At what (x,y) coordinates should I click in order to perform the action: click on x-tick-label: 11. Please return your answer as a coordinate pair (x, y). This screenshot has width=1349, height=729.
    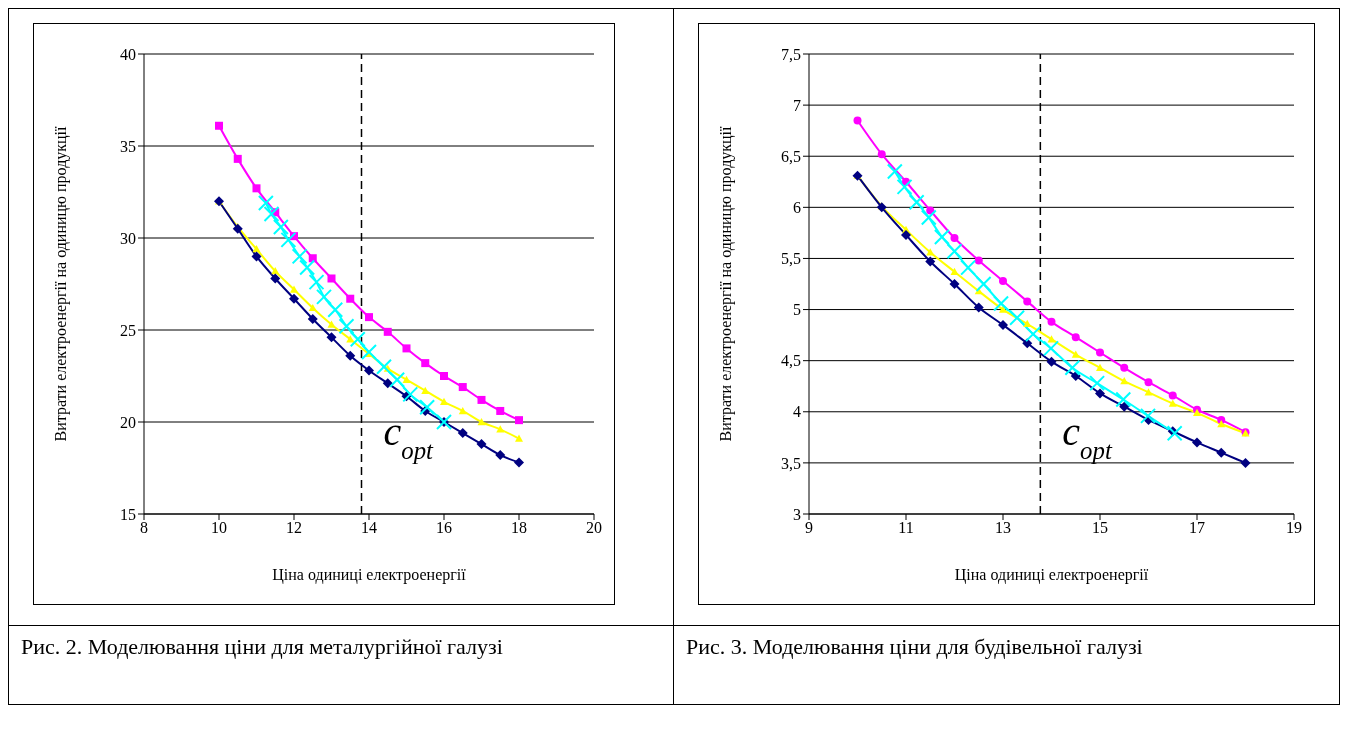
    Looking at the image, I should click on (906, 528).